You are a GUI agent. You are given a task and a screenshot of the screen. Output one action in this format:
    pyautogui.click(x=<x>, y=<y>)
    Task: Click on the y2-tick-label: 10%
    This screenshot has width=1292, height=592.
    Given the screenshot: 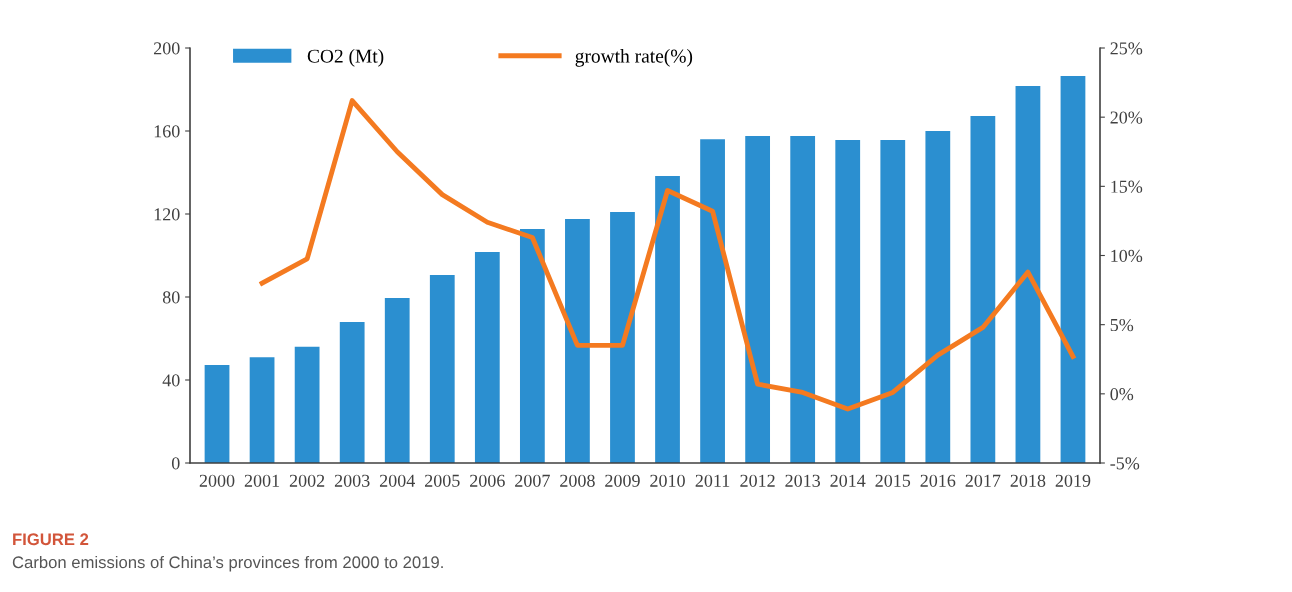 What is the action you would take?
    pyautogui.click(x=1127, y=255)
    